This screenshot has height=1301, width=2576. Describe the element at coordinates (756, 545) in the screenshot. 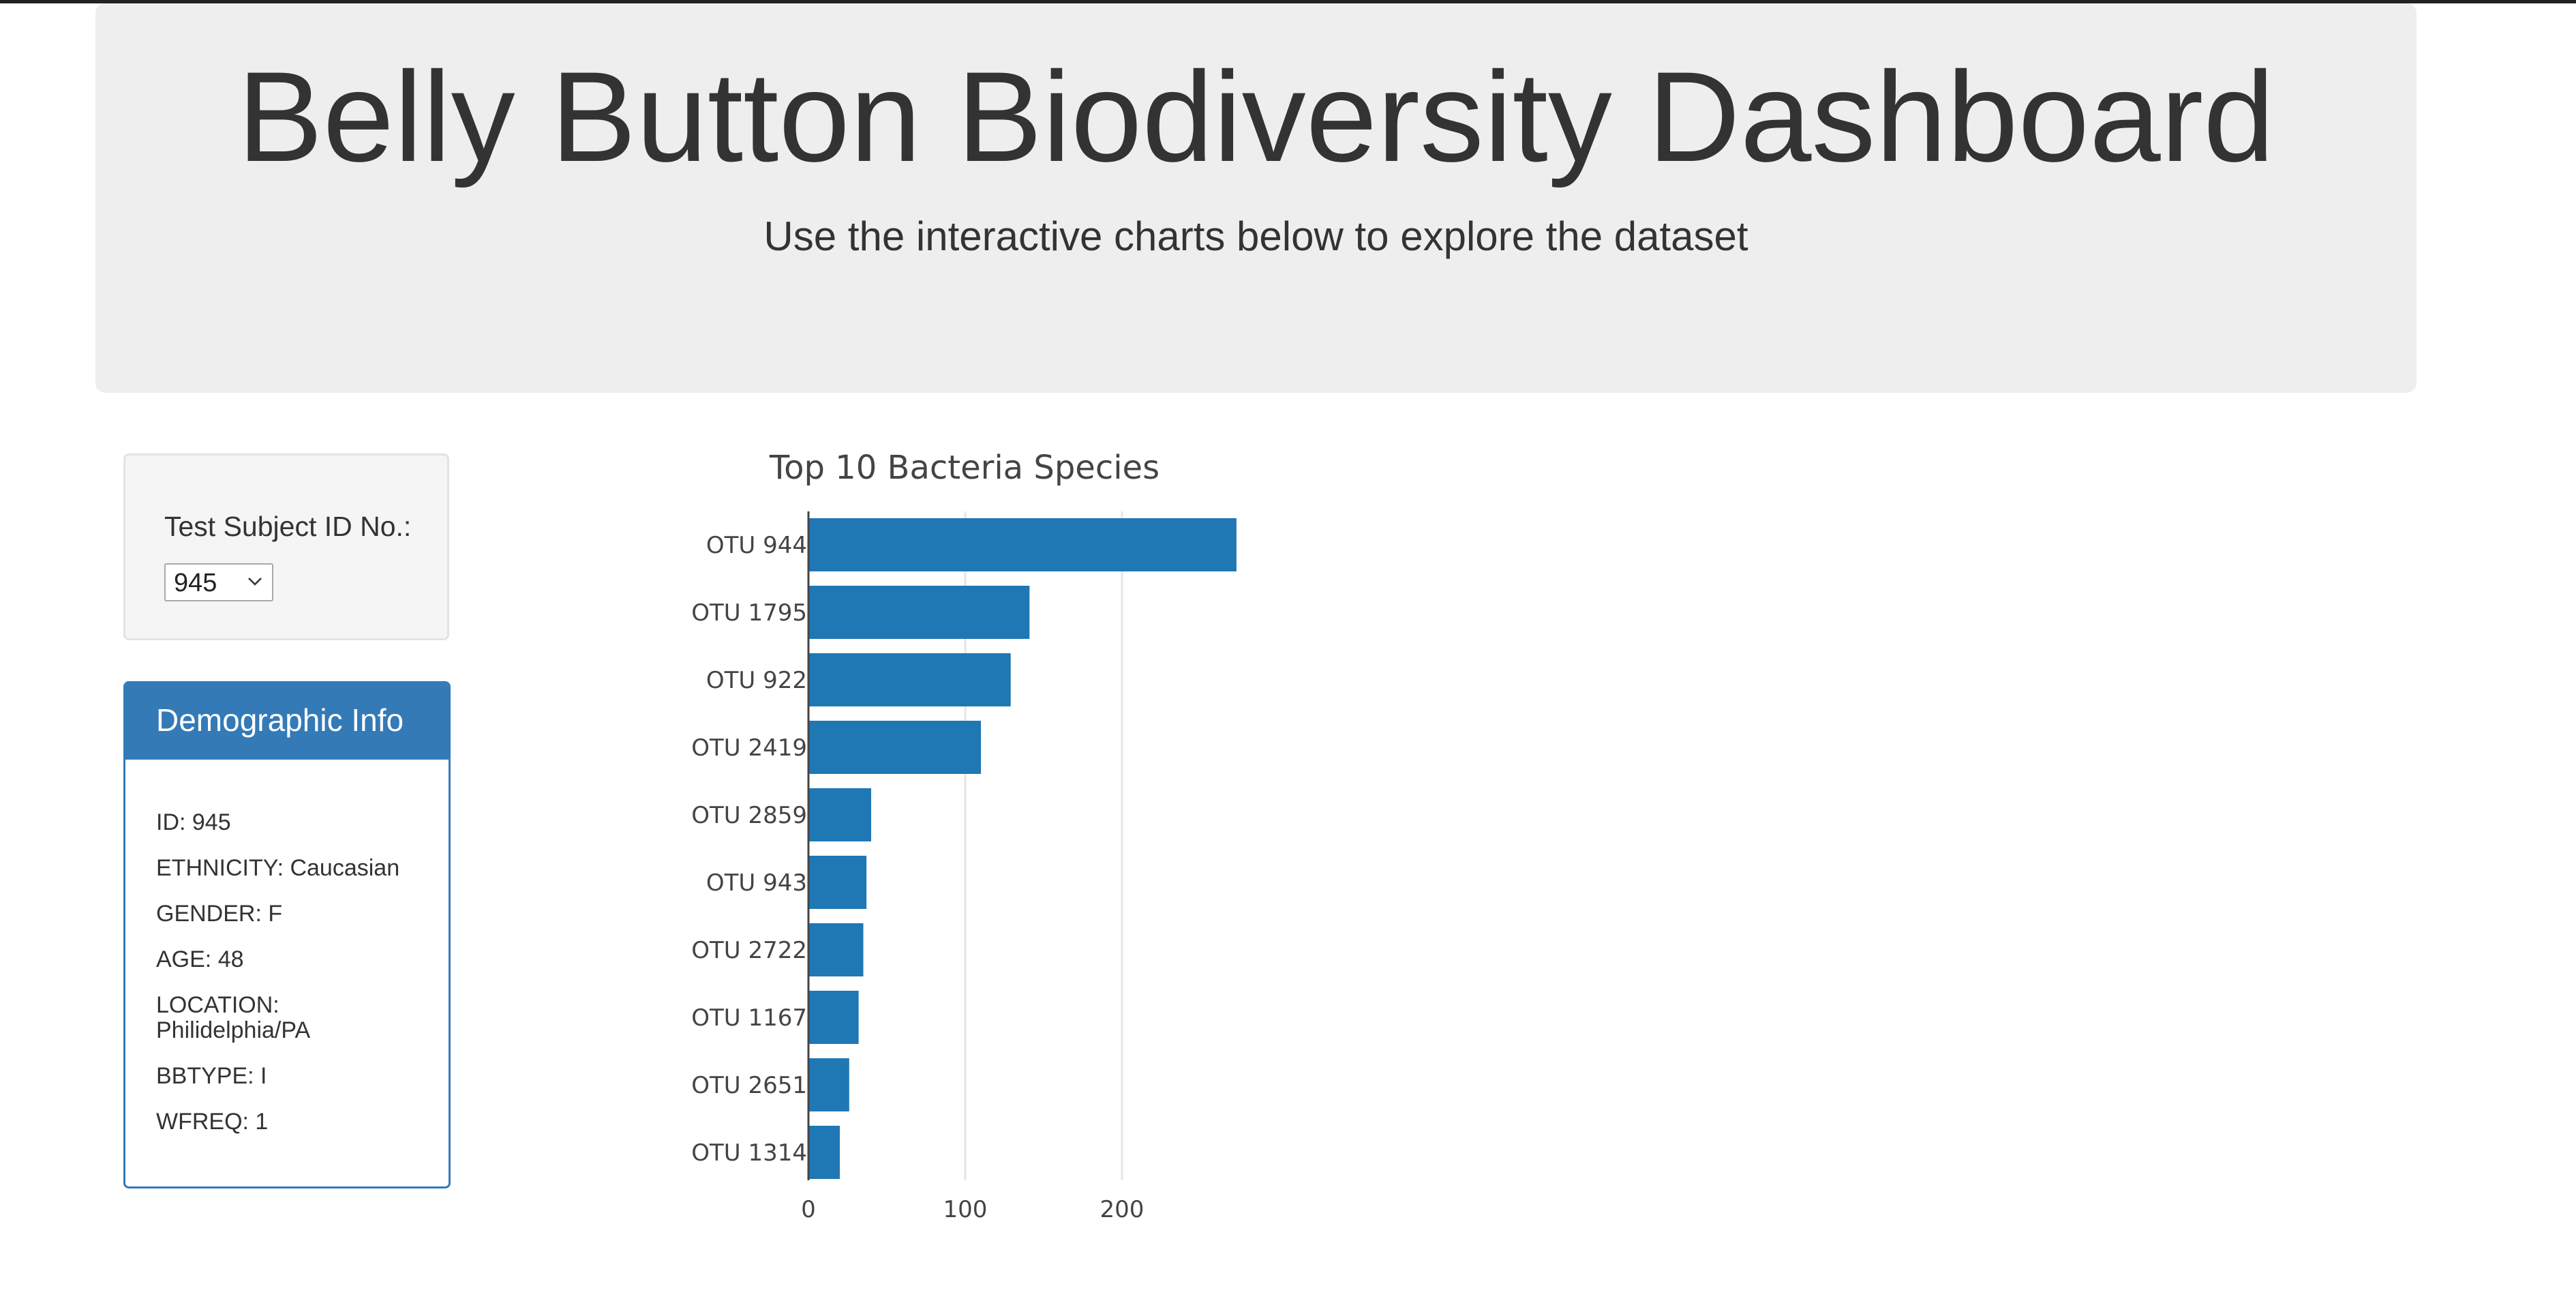

I see `y-tick-label: OTU 944` at that location.